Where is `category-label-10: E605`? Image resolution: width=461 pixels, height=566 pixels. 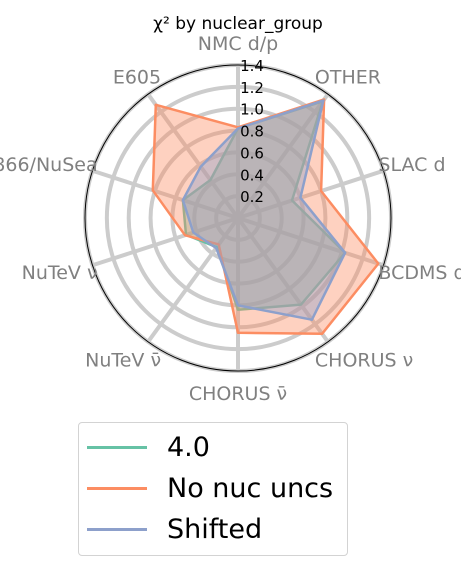 category-label-10: E605 is located at coordinates (137, 77).